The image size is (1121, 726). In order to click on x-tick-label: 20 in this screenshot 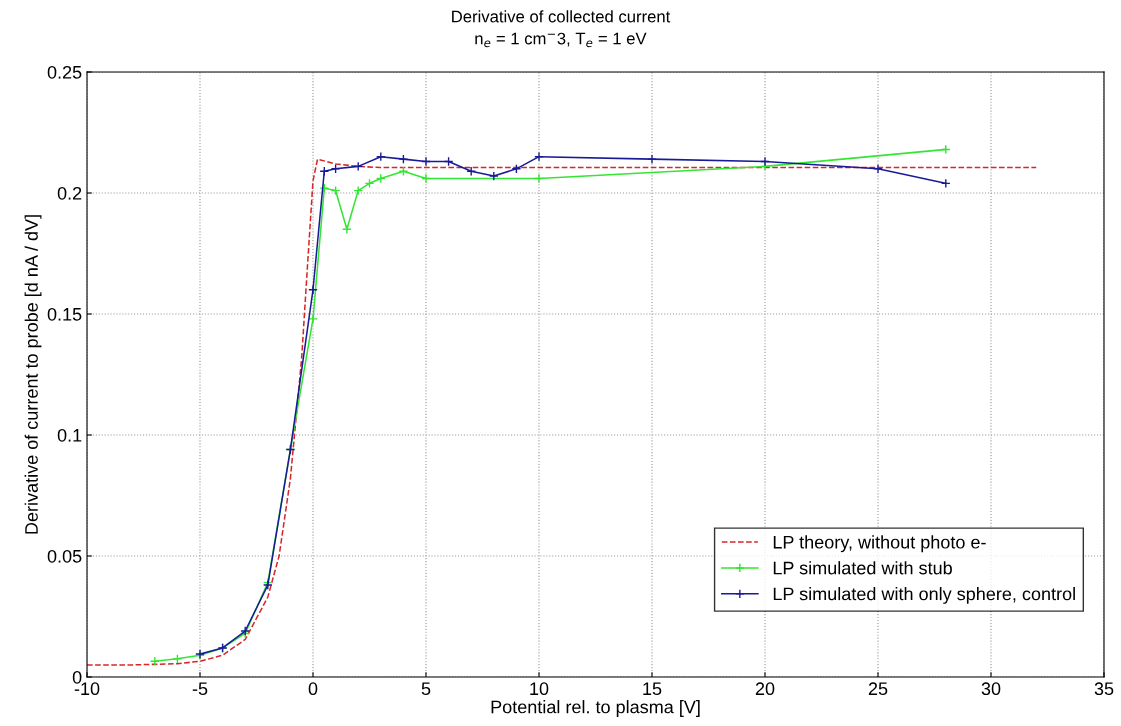, I will do `click(765, 689)`.